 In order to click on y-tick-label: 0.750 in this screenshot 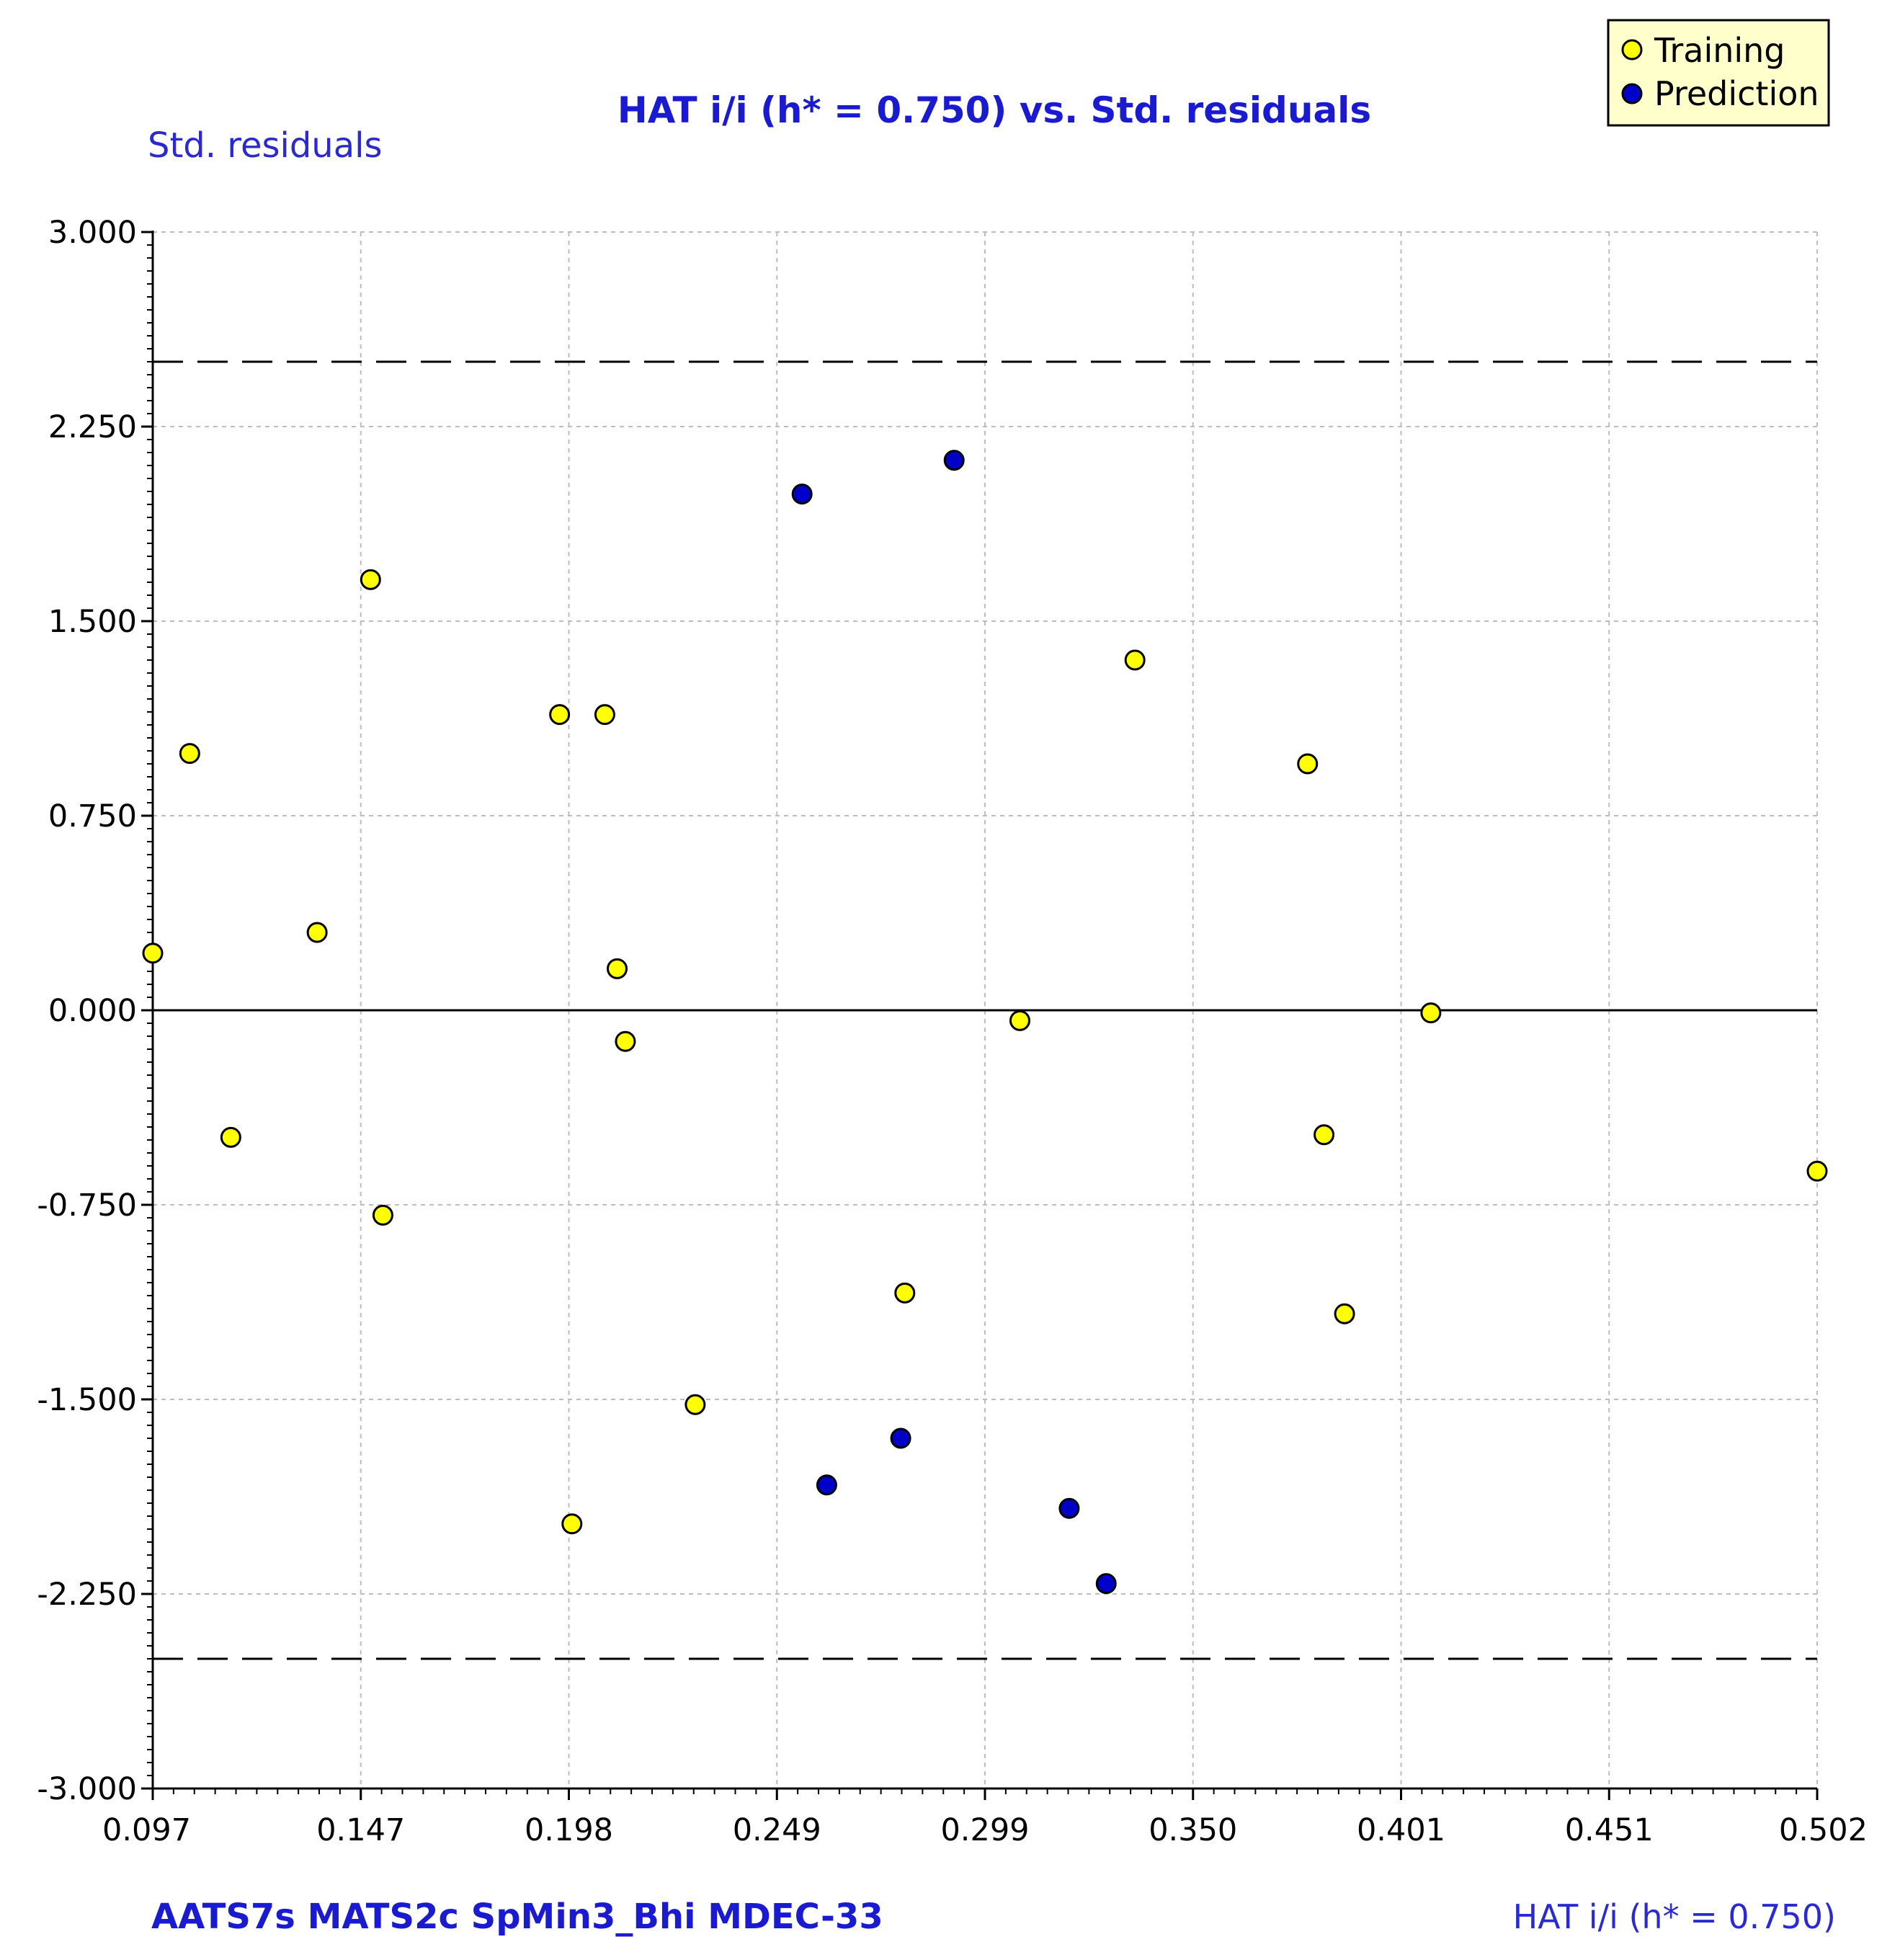, I will do `click(92, 816)`.